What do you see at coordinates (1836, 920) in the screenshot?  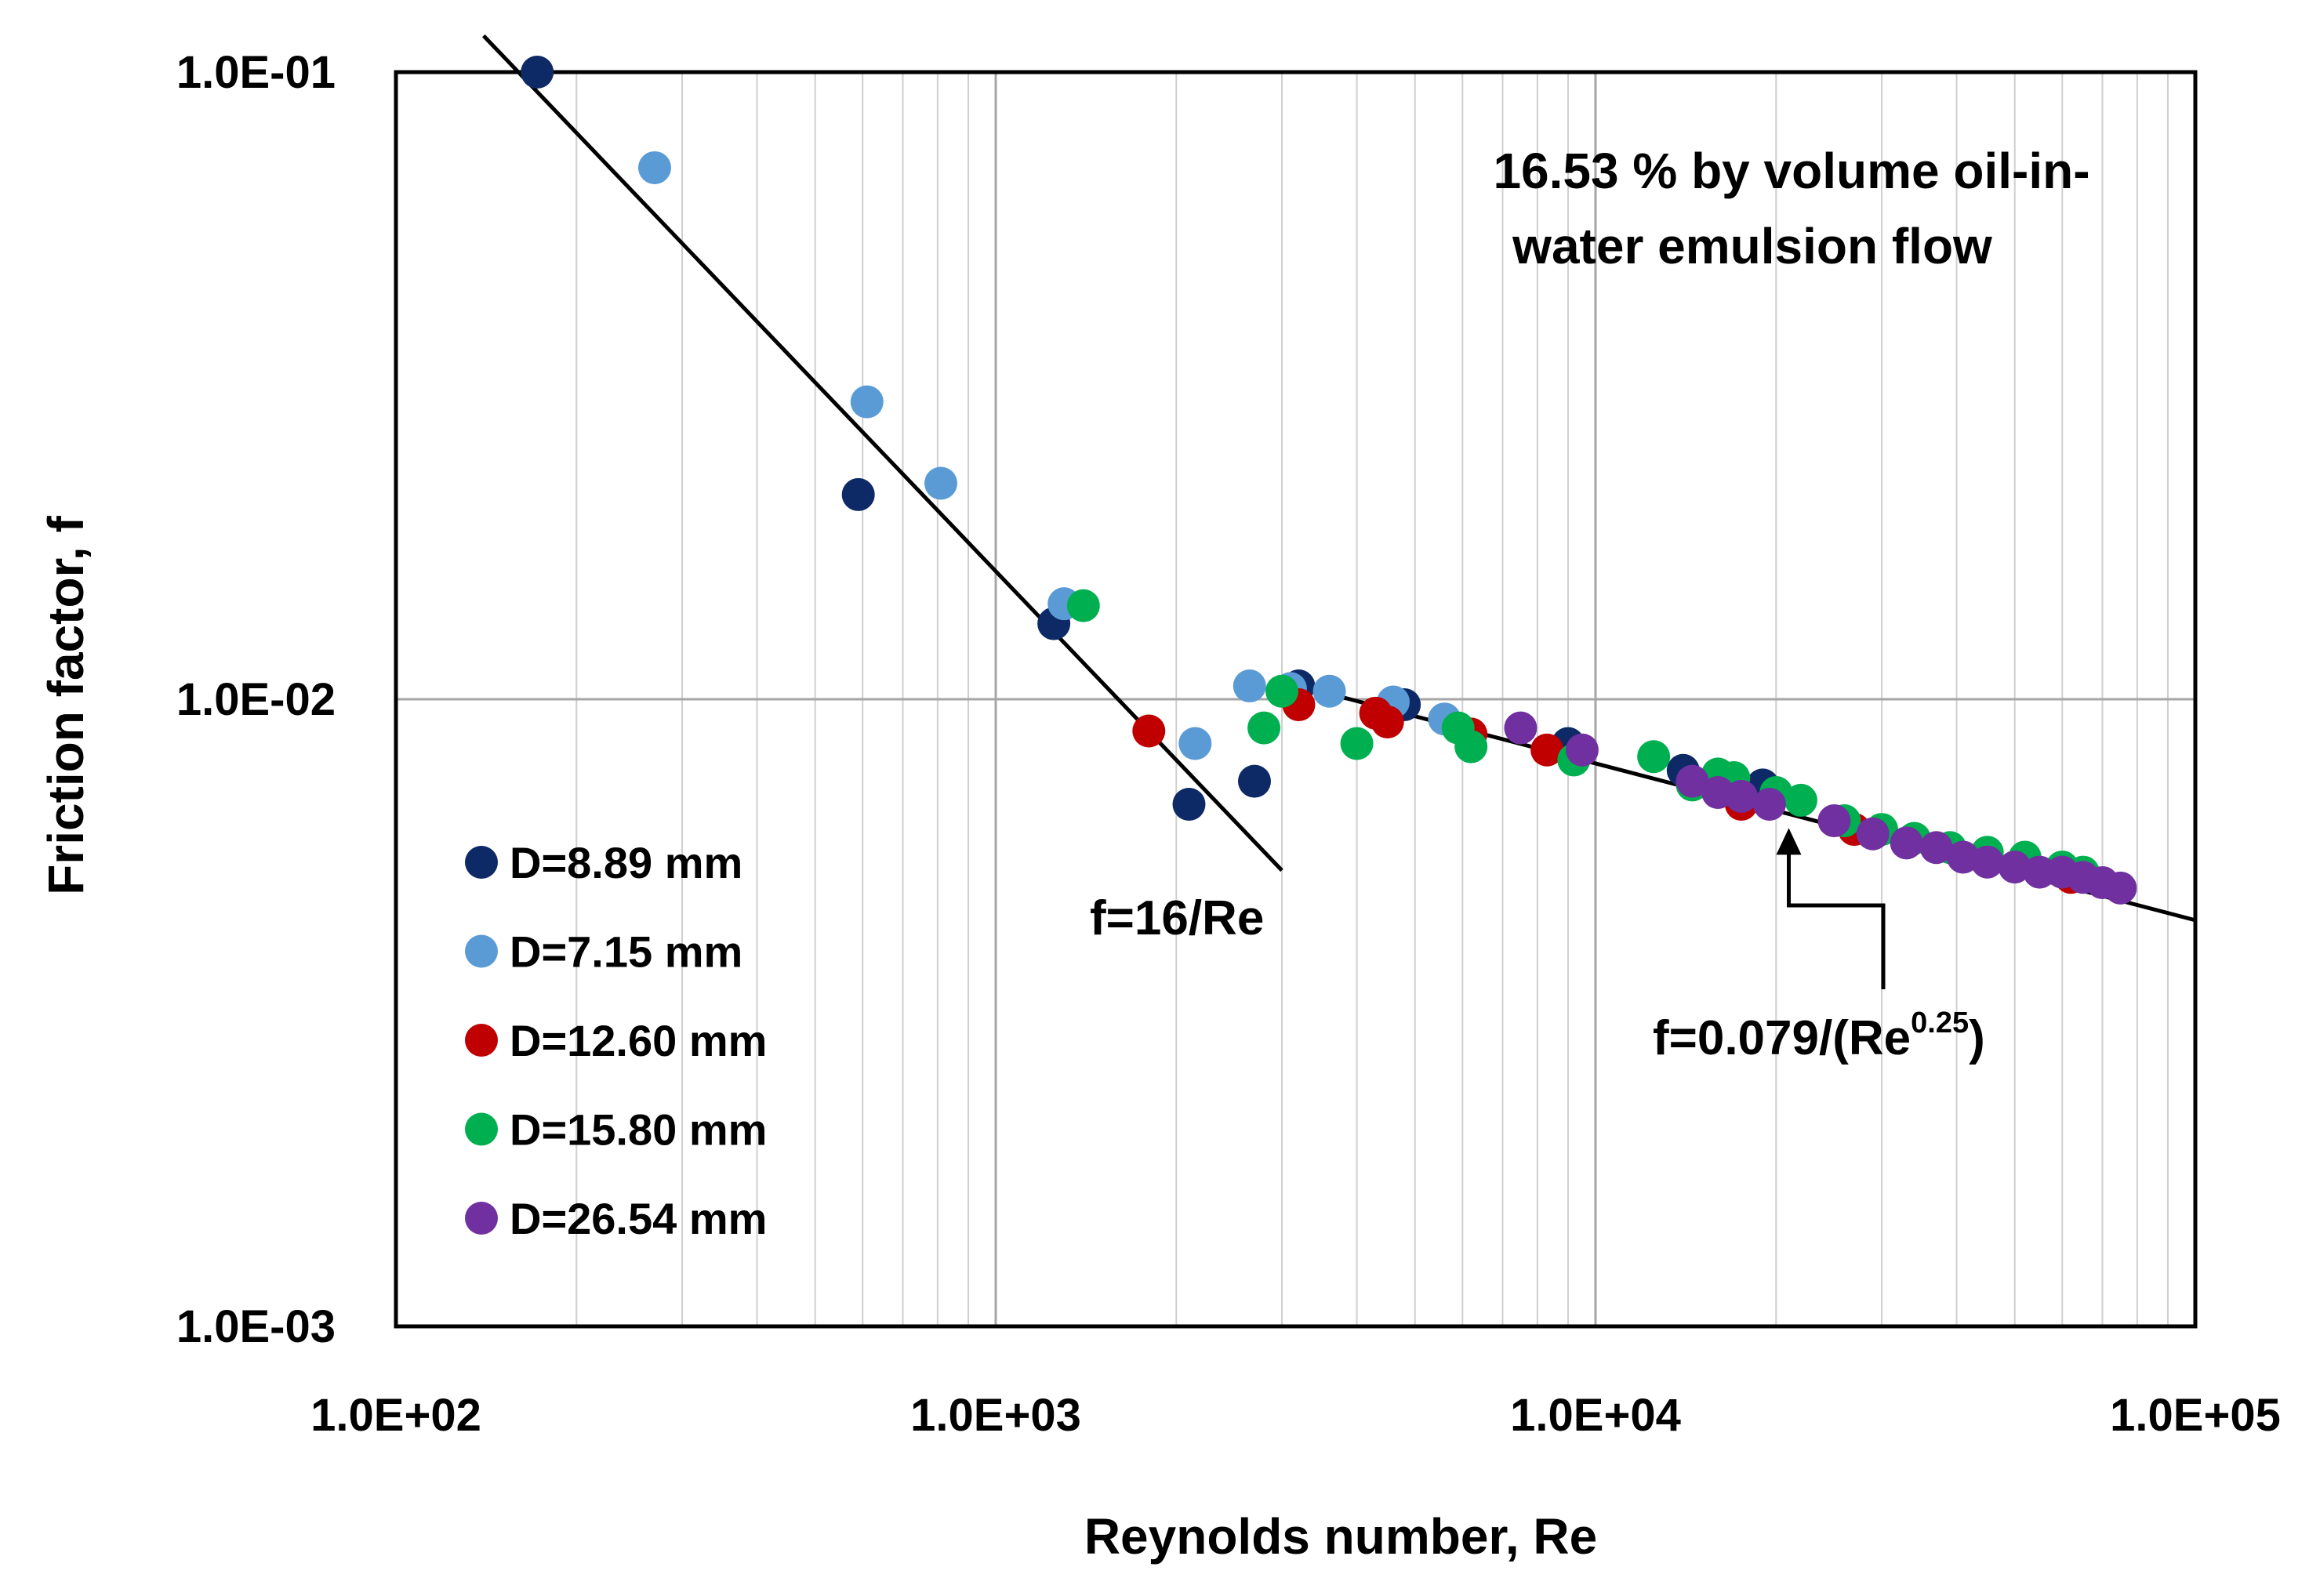 I see `turbulent-callout-line` at bounding box center [1836, 920].